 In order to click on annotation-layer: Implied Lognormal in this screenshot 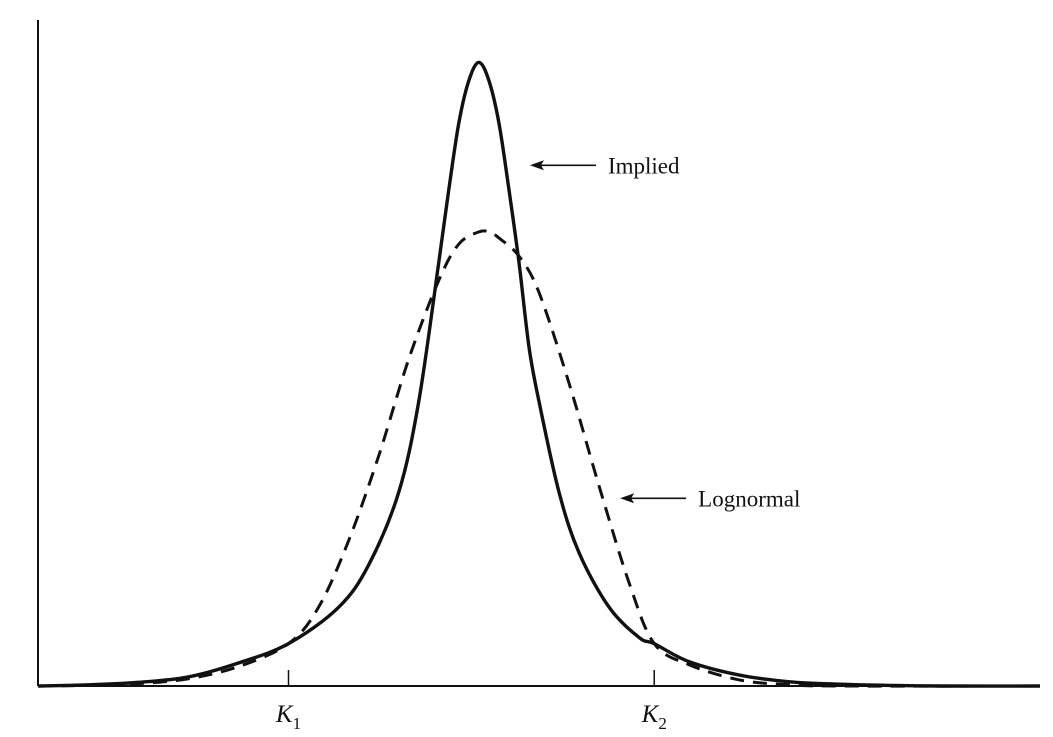, I will do `click(664, 332)`.